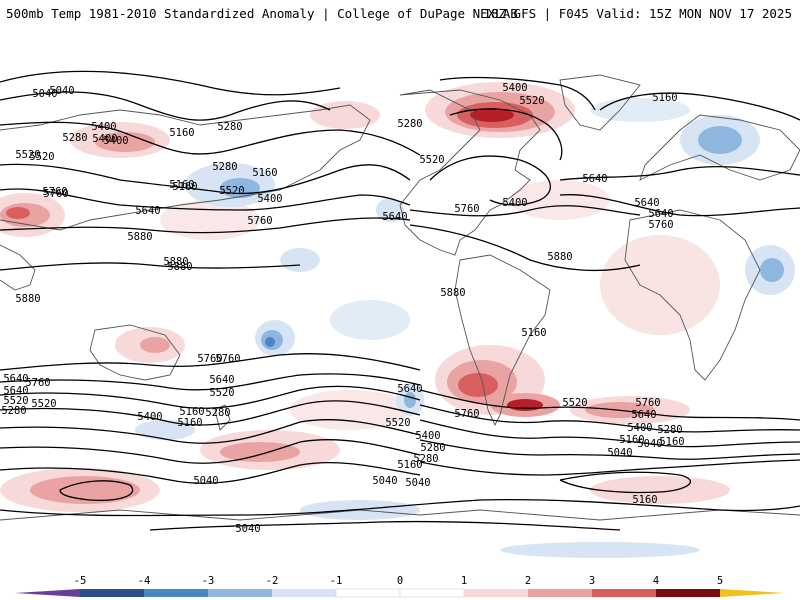 The image size is (800, 600). I want to click on greenland-coast, so click(600, 102).